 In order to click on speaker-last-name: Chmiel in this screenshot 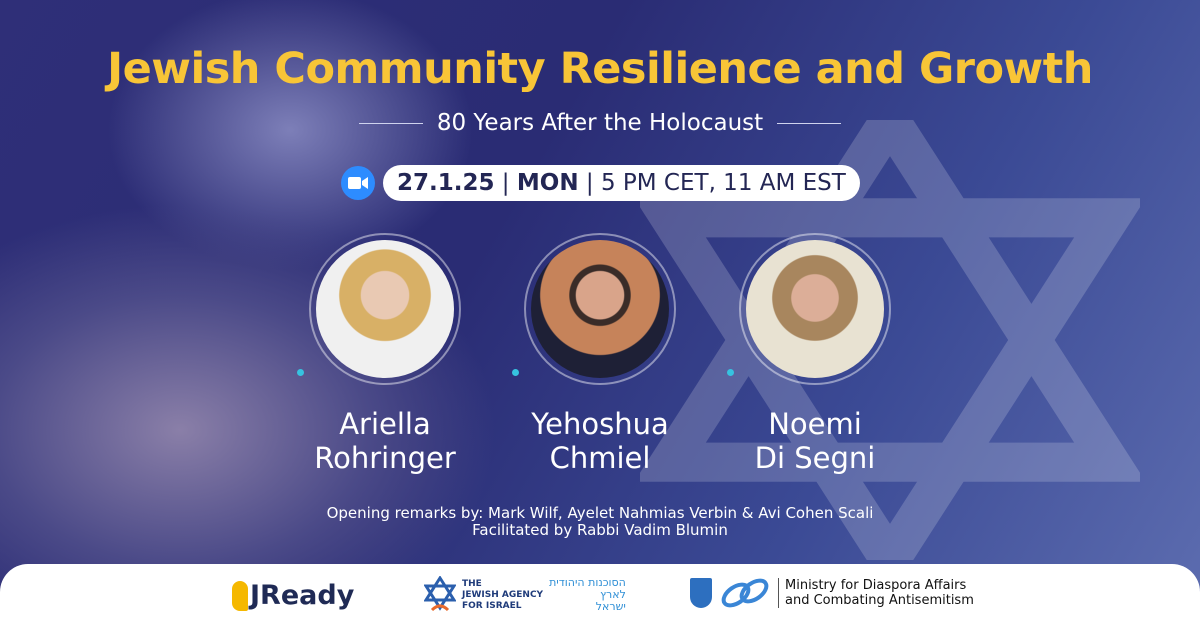, I will do `click(600, 458)`.